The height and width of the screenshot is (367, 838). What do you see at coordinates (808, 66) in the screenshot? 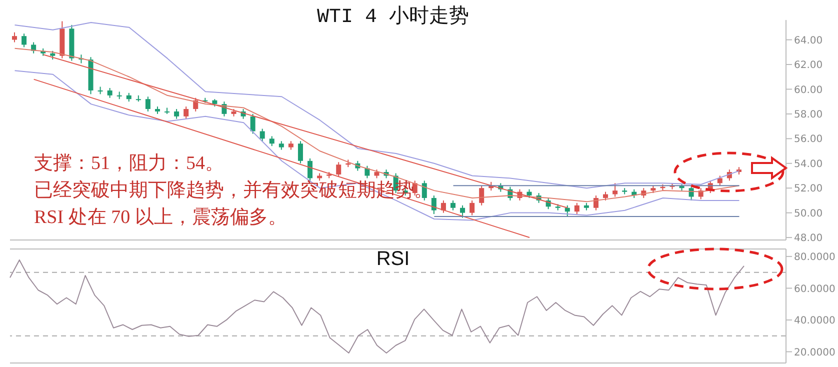
I see `y-tick-label: 62.00` at bounding box center [808, 66].